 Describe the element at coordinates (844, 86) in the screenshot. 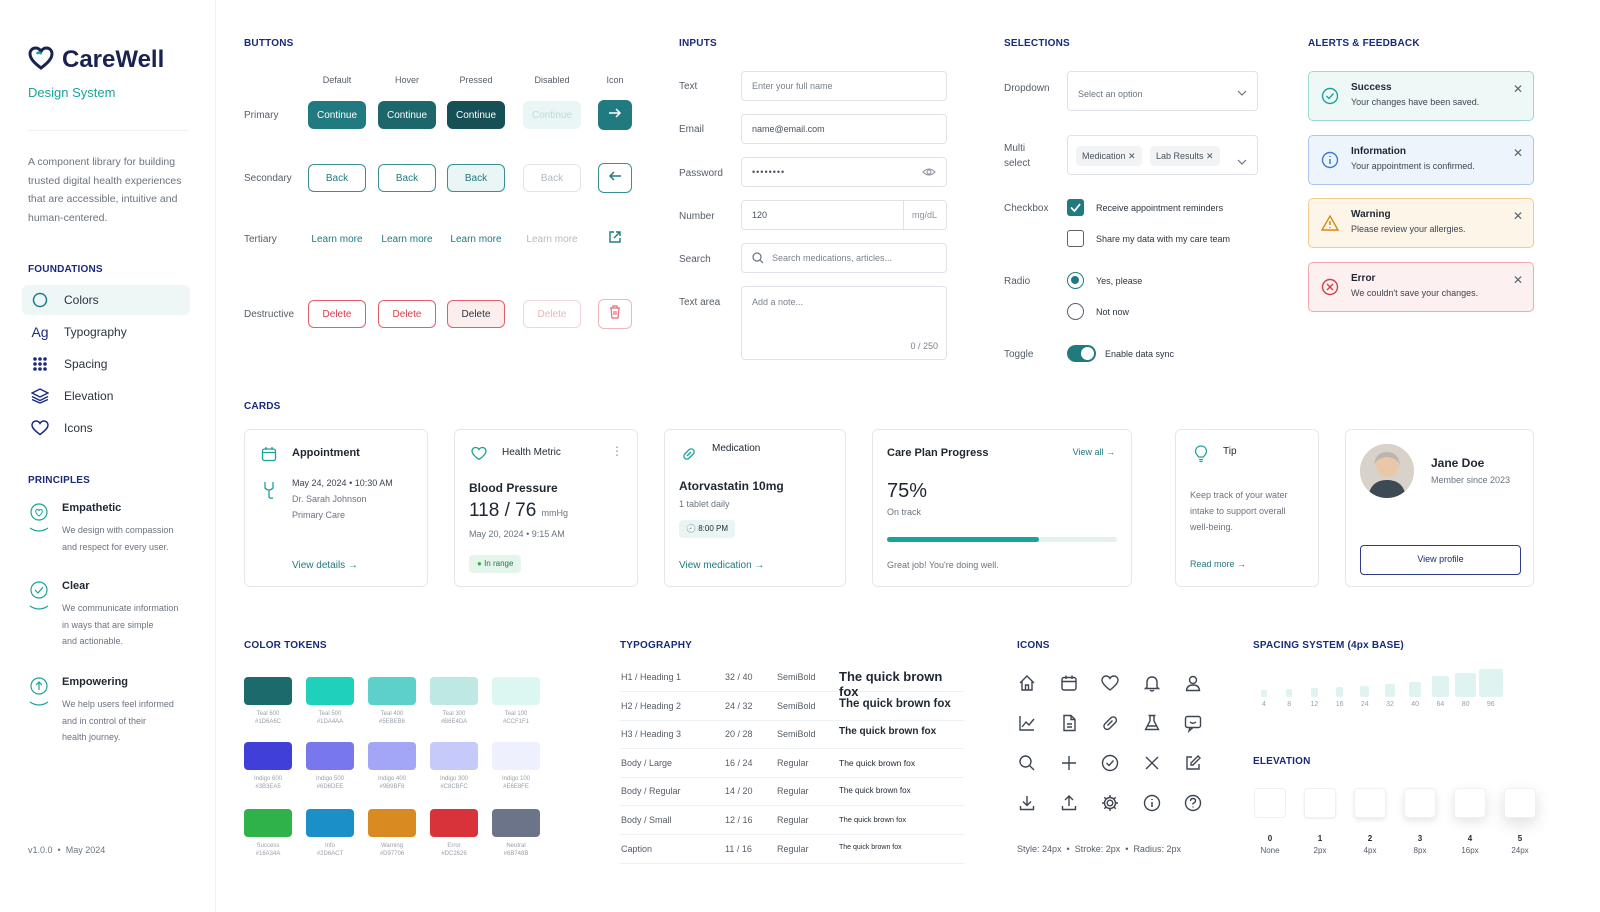

I see `text-input: Enter your full name` at that location.